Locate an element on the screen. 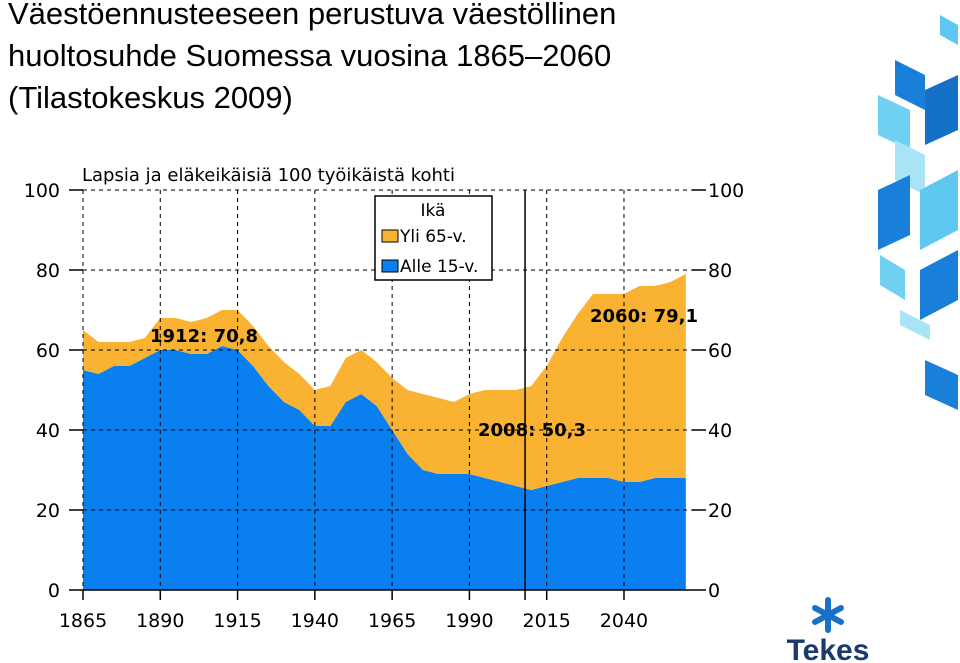  annotation: 2060: 79,1 is located at coordinates (644, 316).